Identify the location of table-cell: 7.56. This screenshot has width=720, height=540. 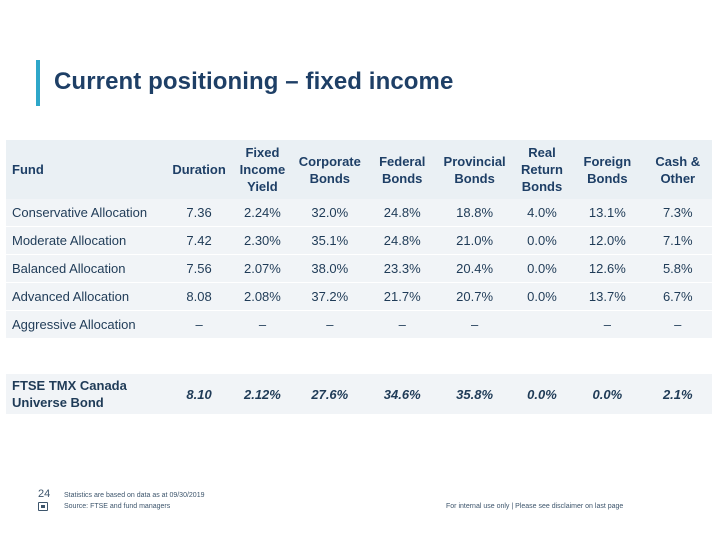
(199, 268).